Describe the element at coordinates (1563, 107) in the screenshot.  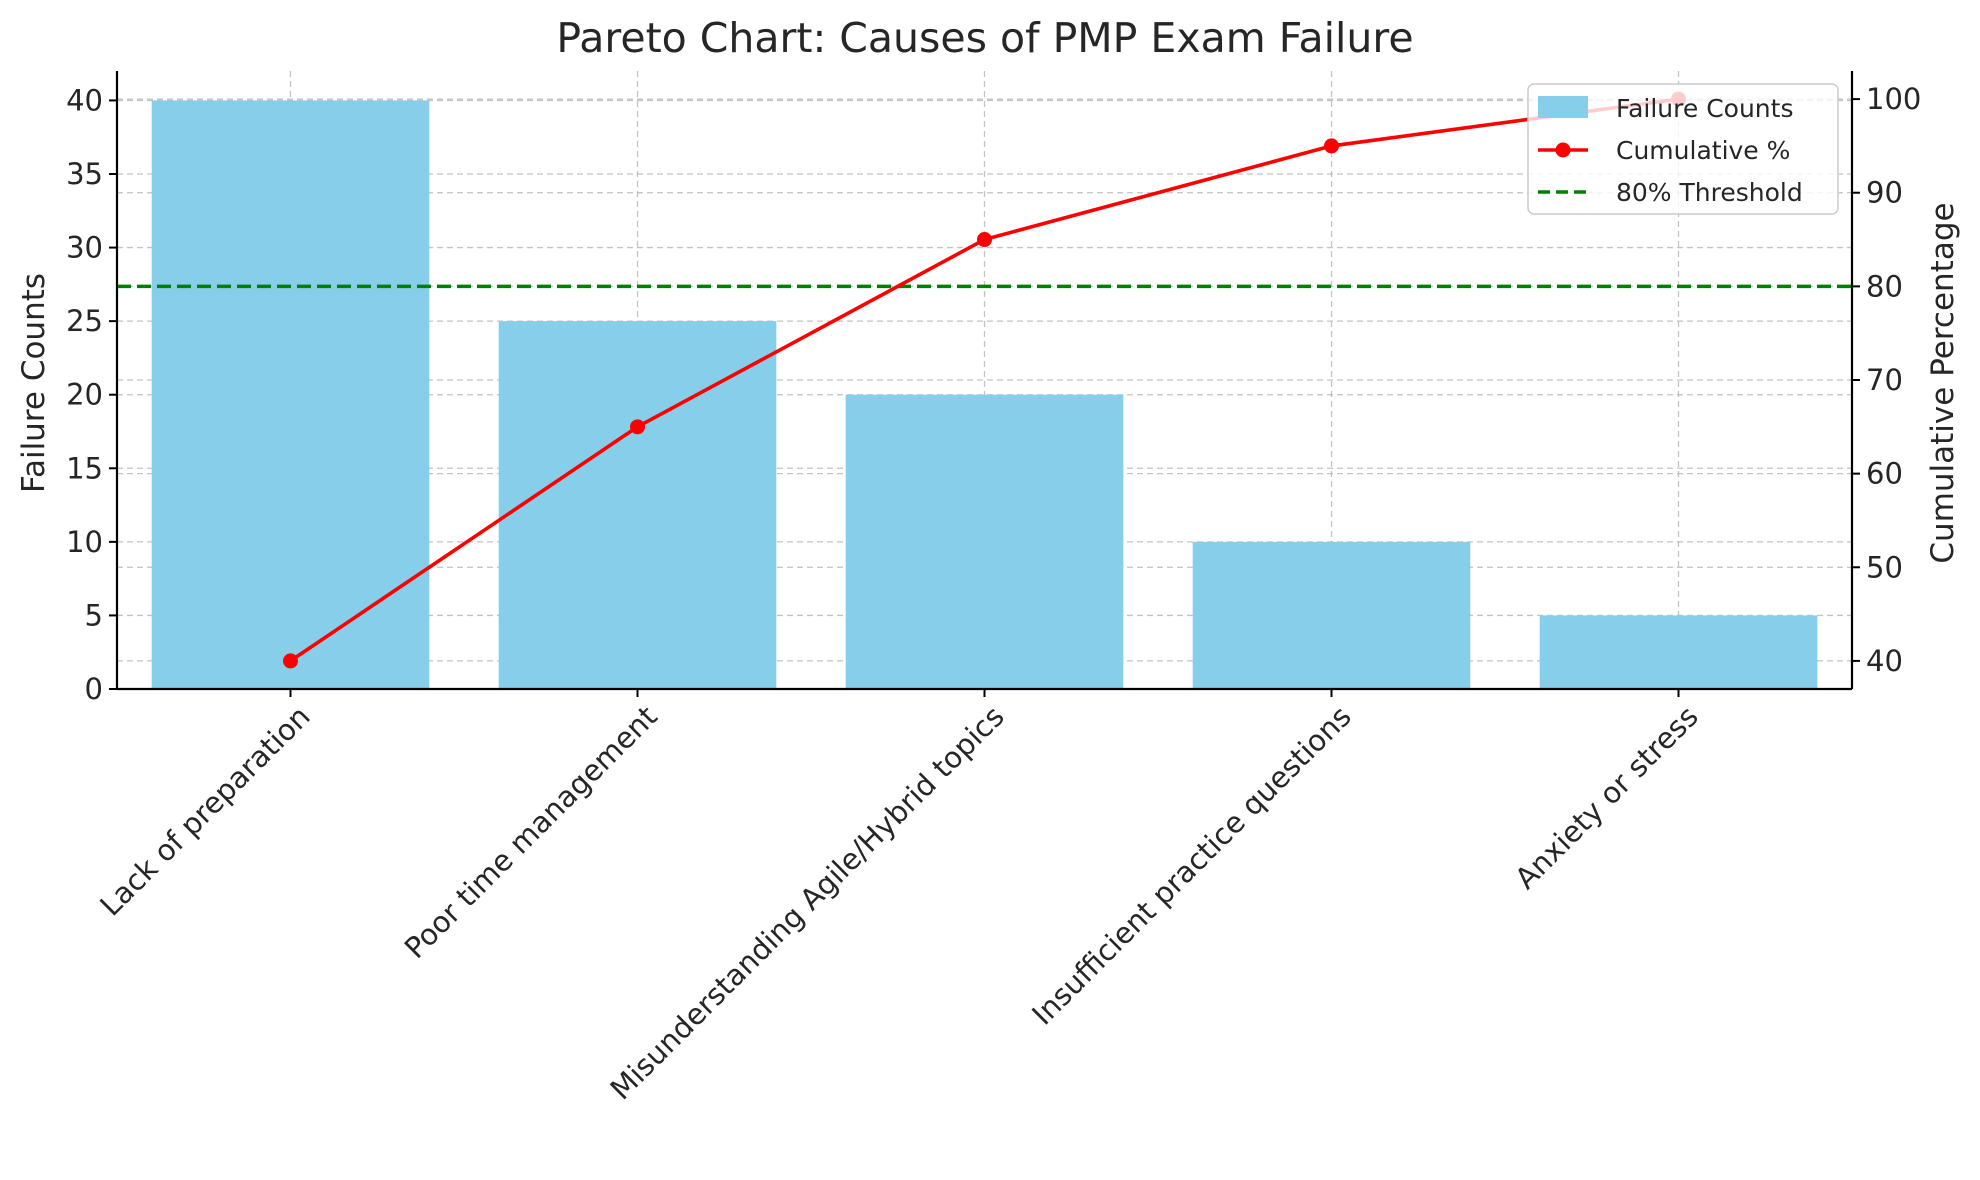
I see `legend-swatch-bar` at that location.